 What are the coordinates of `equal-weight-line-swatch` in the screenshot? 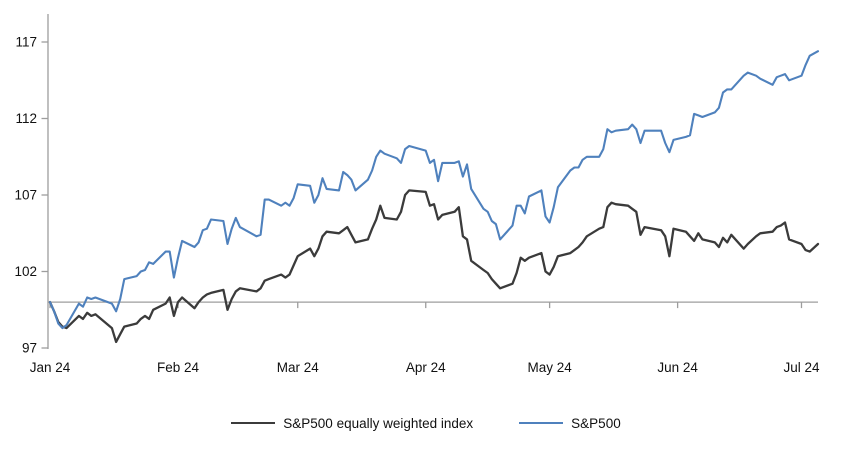 It's located at (253, 423).